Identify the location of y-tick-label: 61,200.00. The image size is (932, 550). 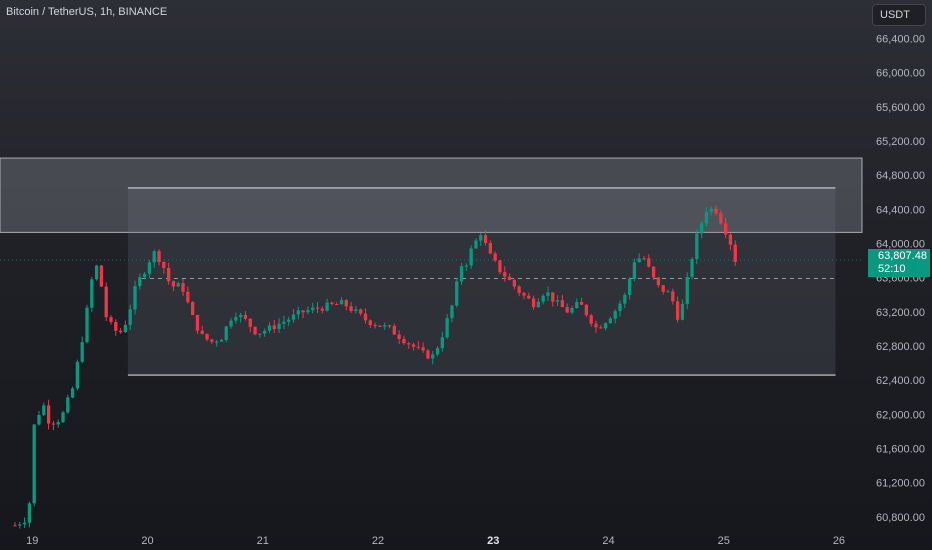
(900, 484).